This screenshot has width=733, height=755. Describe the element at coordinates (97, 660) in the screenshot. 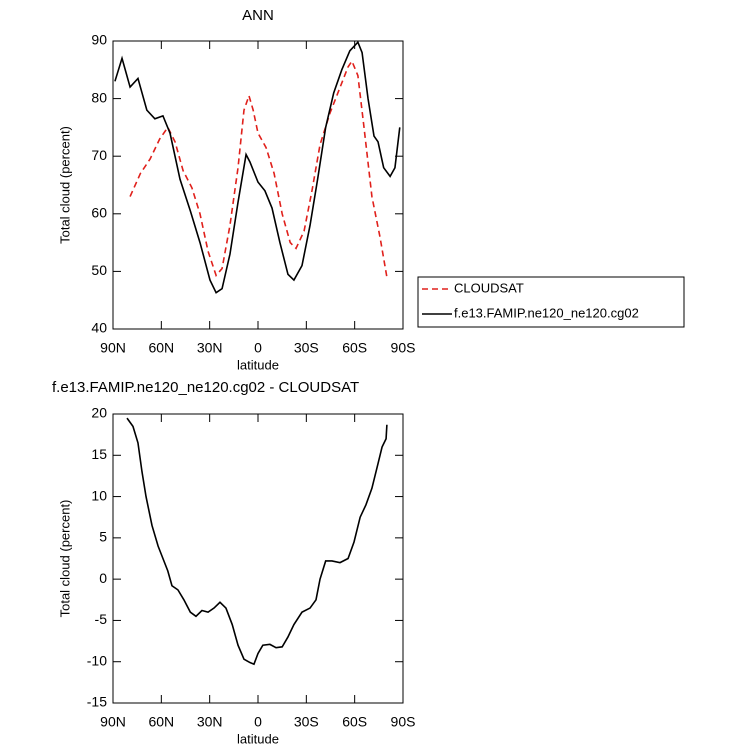

I see `y-tick-label: -10` at that location.